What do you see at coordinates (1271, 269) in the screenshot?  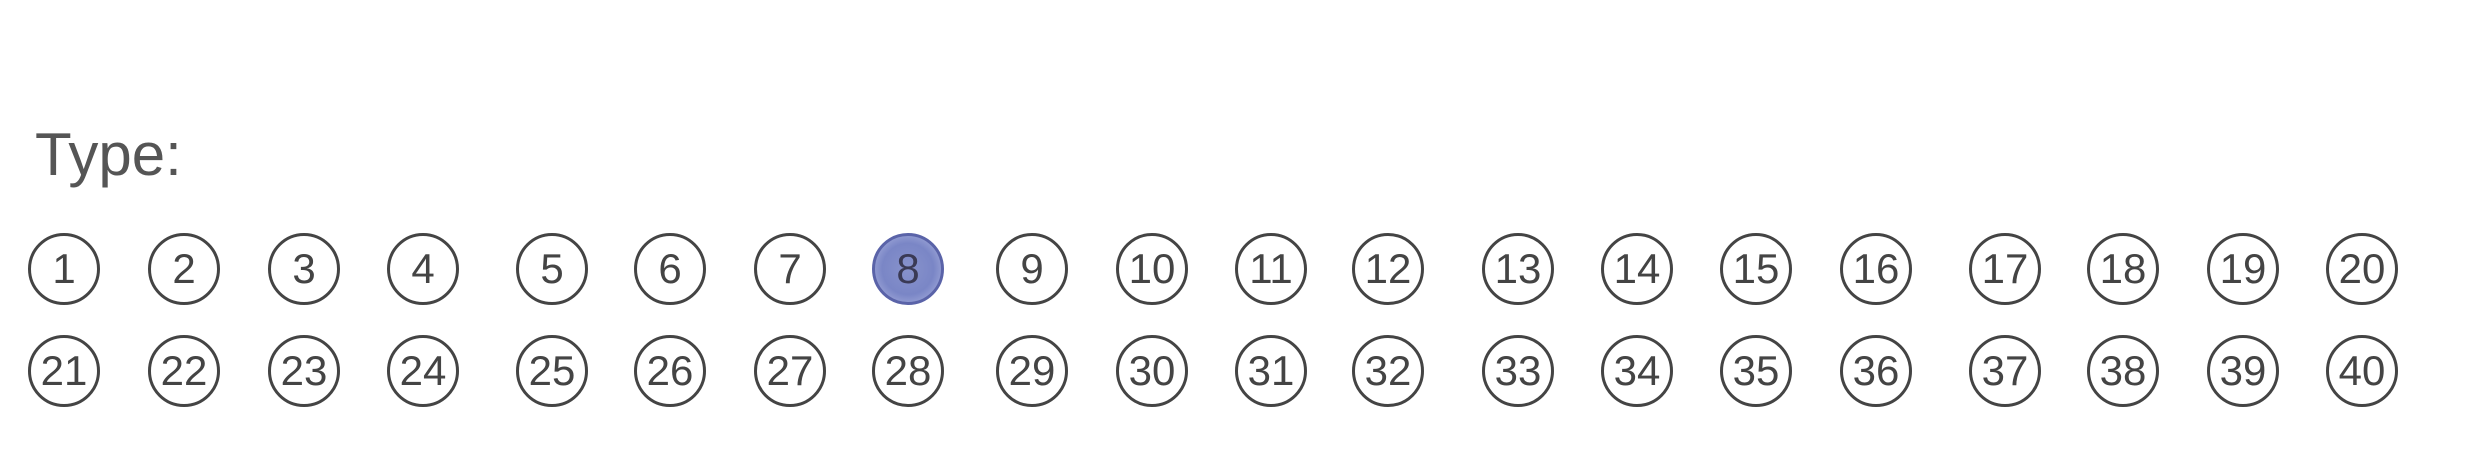 I see `option-bubble-11: 11` at bounding box center [1271, 269].